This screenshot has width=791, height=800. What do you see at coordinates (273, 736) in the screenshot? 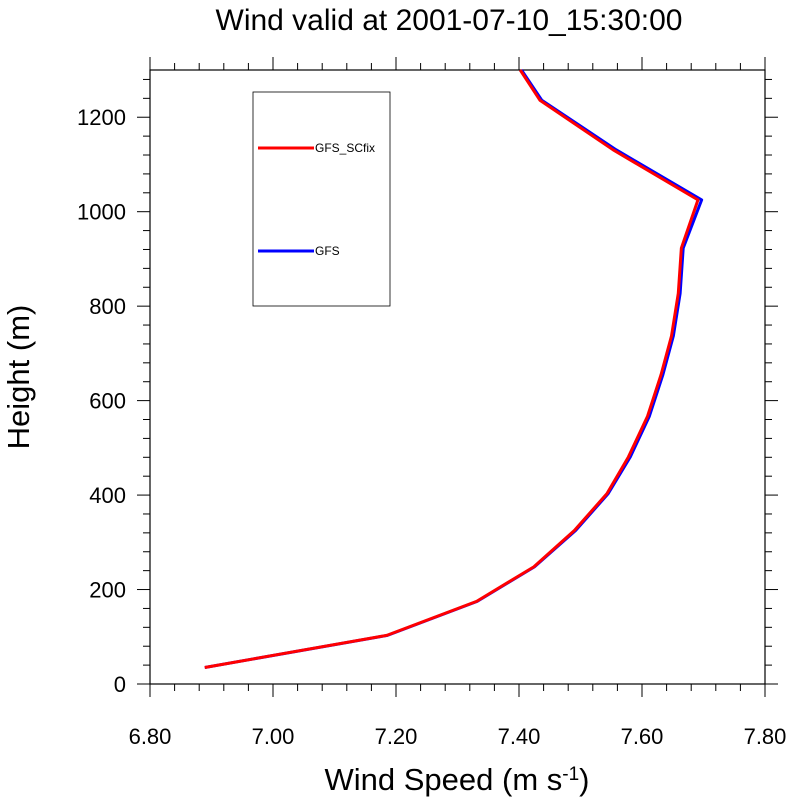
I see `x-tick-label: 7.00` at bounding box center [273, 736].